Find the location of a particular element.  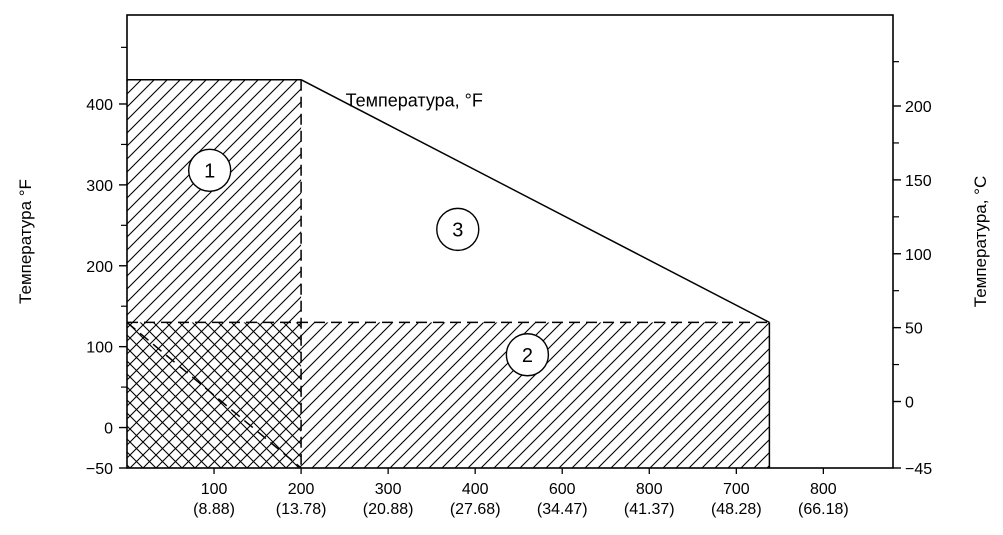

y-right-tick-label: 150 is located at coordinates (918, 181).